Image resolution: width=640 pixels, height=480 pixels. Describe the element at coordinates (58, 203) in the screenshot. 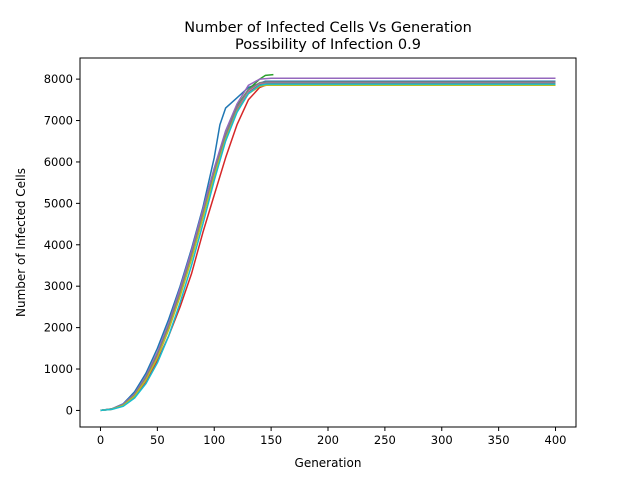

I see `y-tick-label: 5000` at that location.